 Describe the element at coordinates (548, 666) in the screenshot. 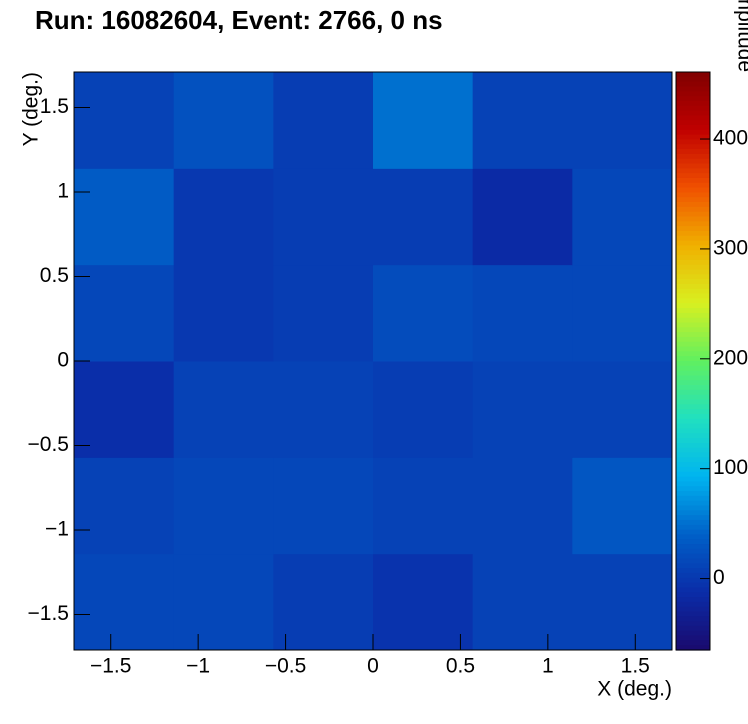

I see `x-tick-label: 1` at that location.